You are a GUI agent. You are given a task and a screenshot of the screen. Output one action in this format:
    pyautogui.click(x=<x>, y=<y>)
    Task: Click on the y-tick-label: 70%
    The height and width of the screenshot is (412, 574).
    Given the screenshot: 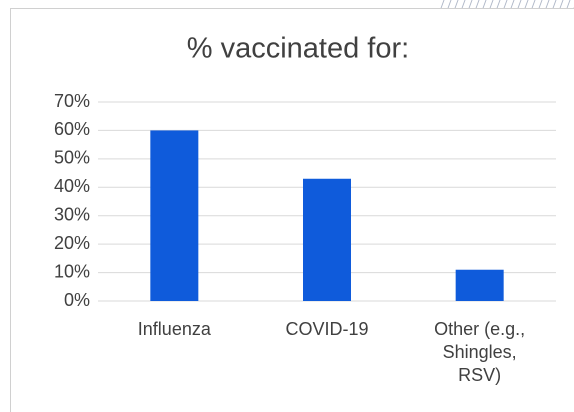 What is the action you would take?
    pyautogui.click(x=72, y=101)
    